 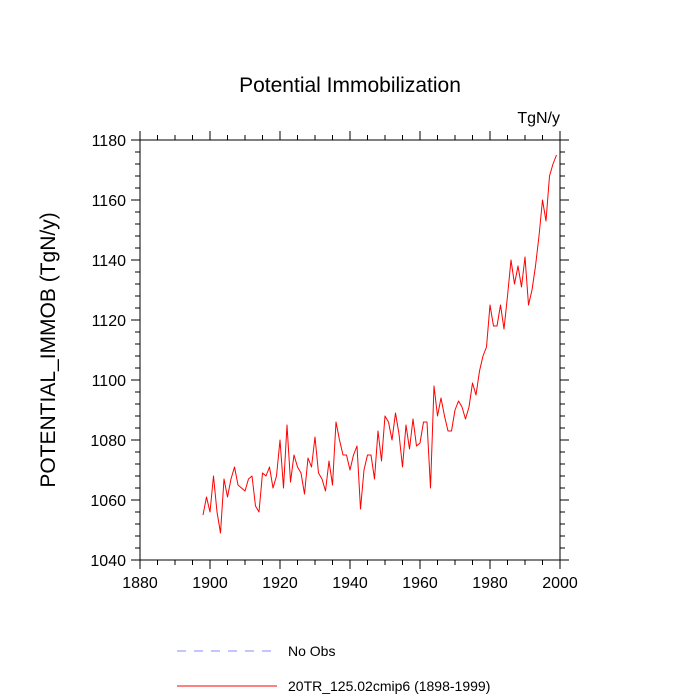 I want to click on y-tick-label: 1140, so click(x=109, y=261).